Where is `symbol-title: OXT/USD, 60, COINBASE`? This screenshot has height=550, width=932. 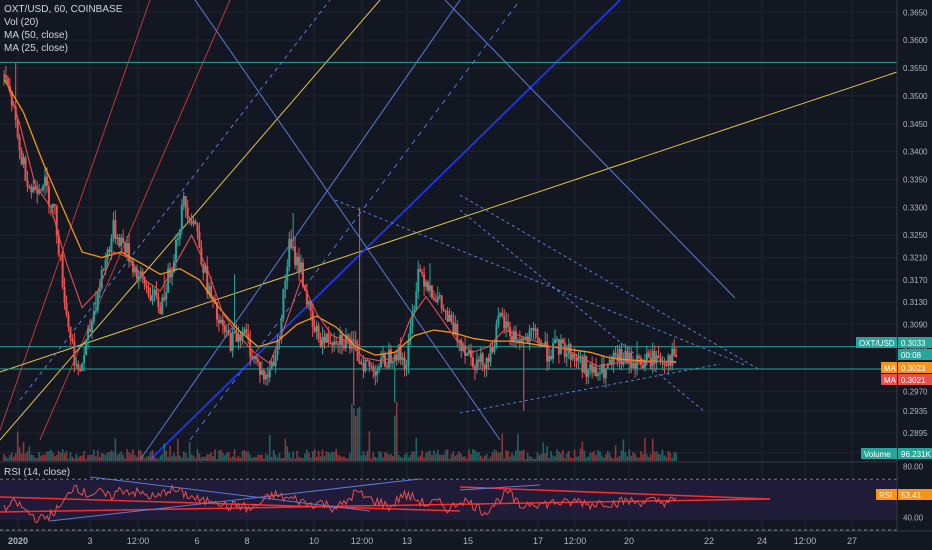
symbol-title: OXT/USD, 60, COINBASE is located at coordinates (63, 9).